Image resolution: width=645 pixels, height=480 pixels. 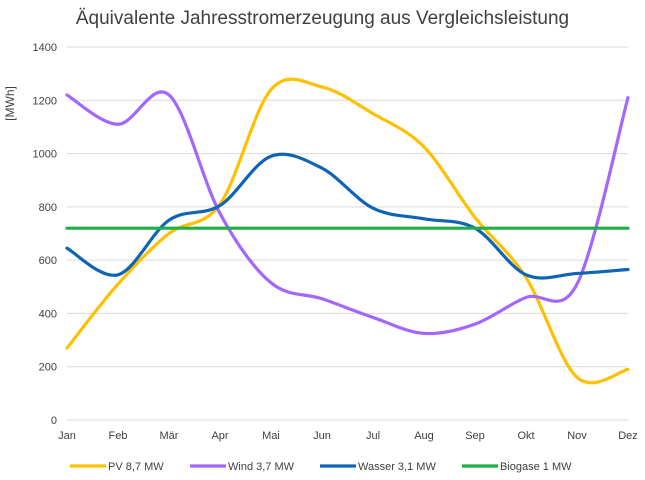 What do you see at coordinates (219, 436) in the screenshot?
I see `x-tick-label: Apr` at bounding box center [219, 436].